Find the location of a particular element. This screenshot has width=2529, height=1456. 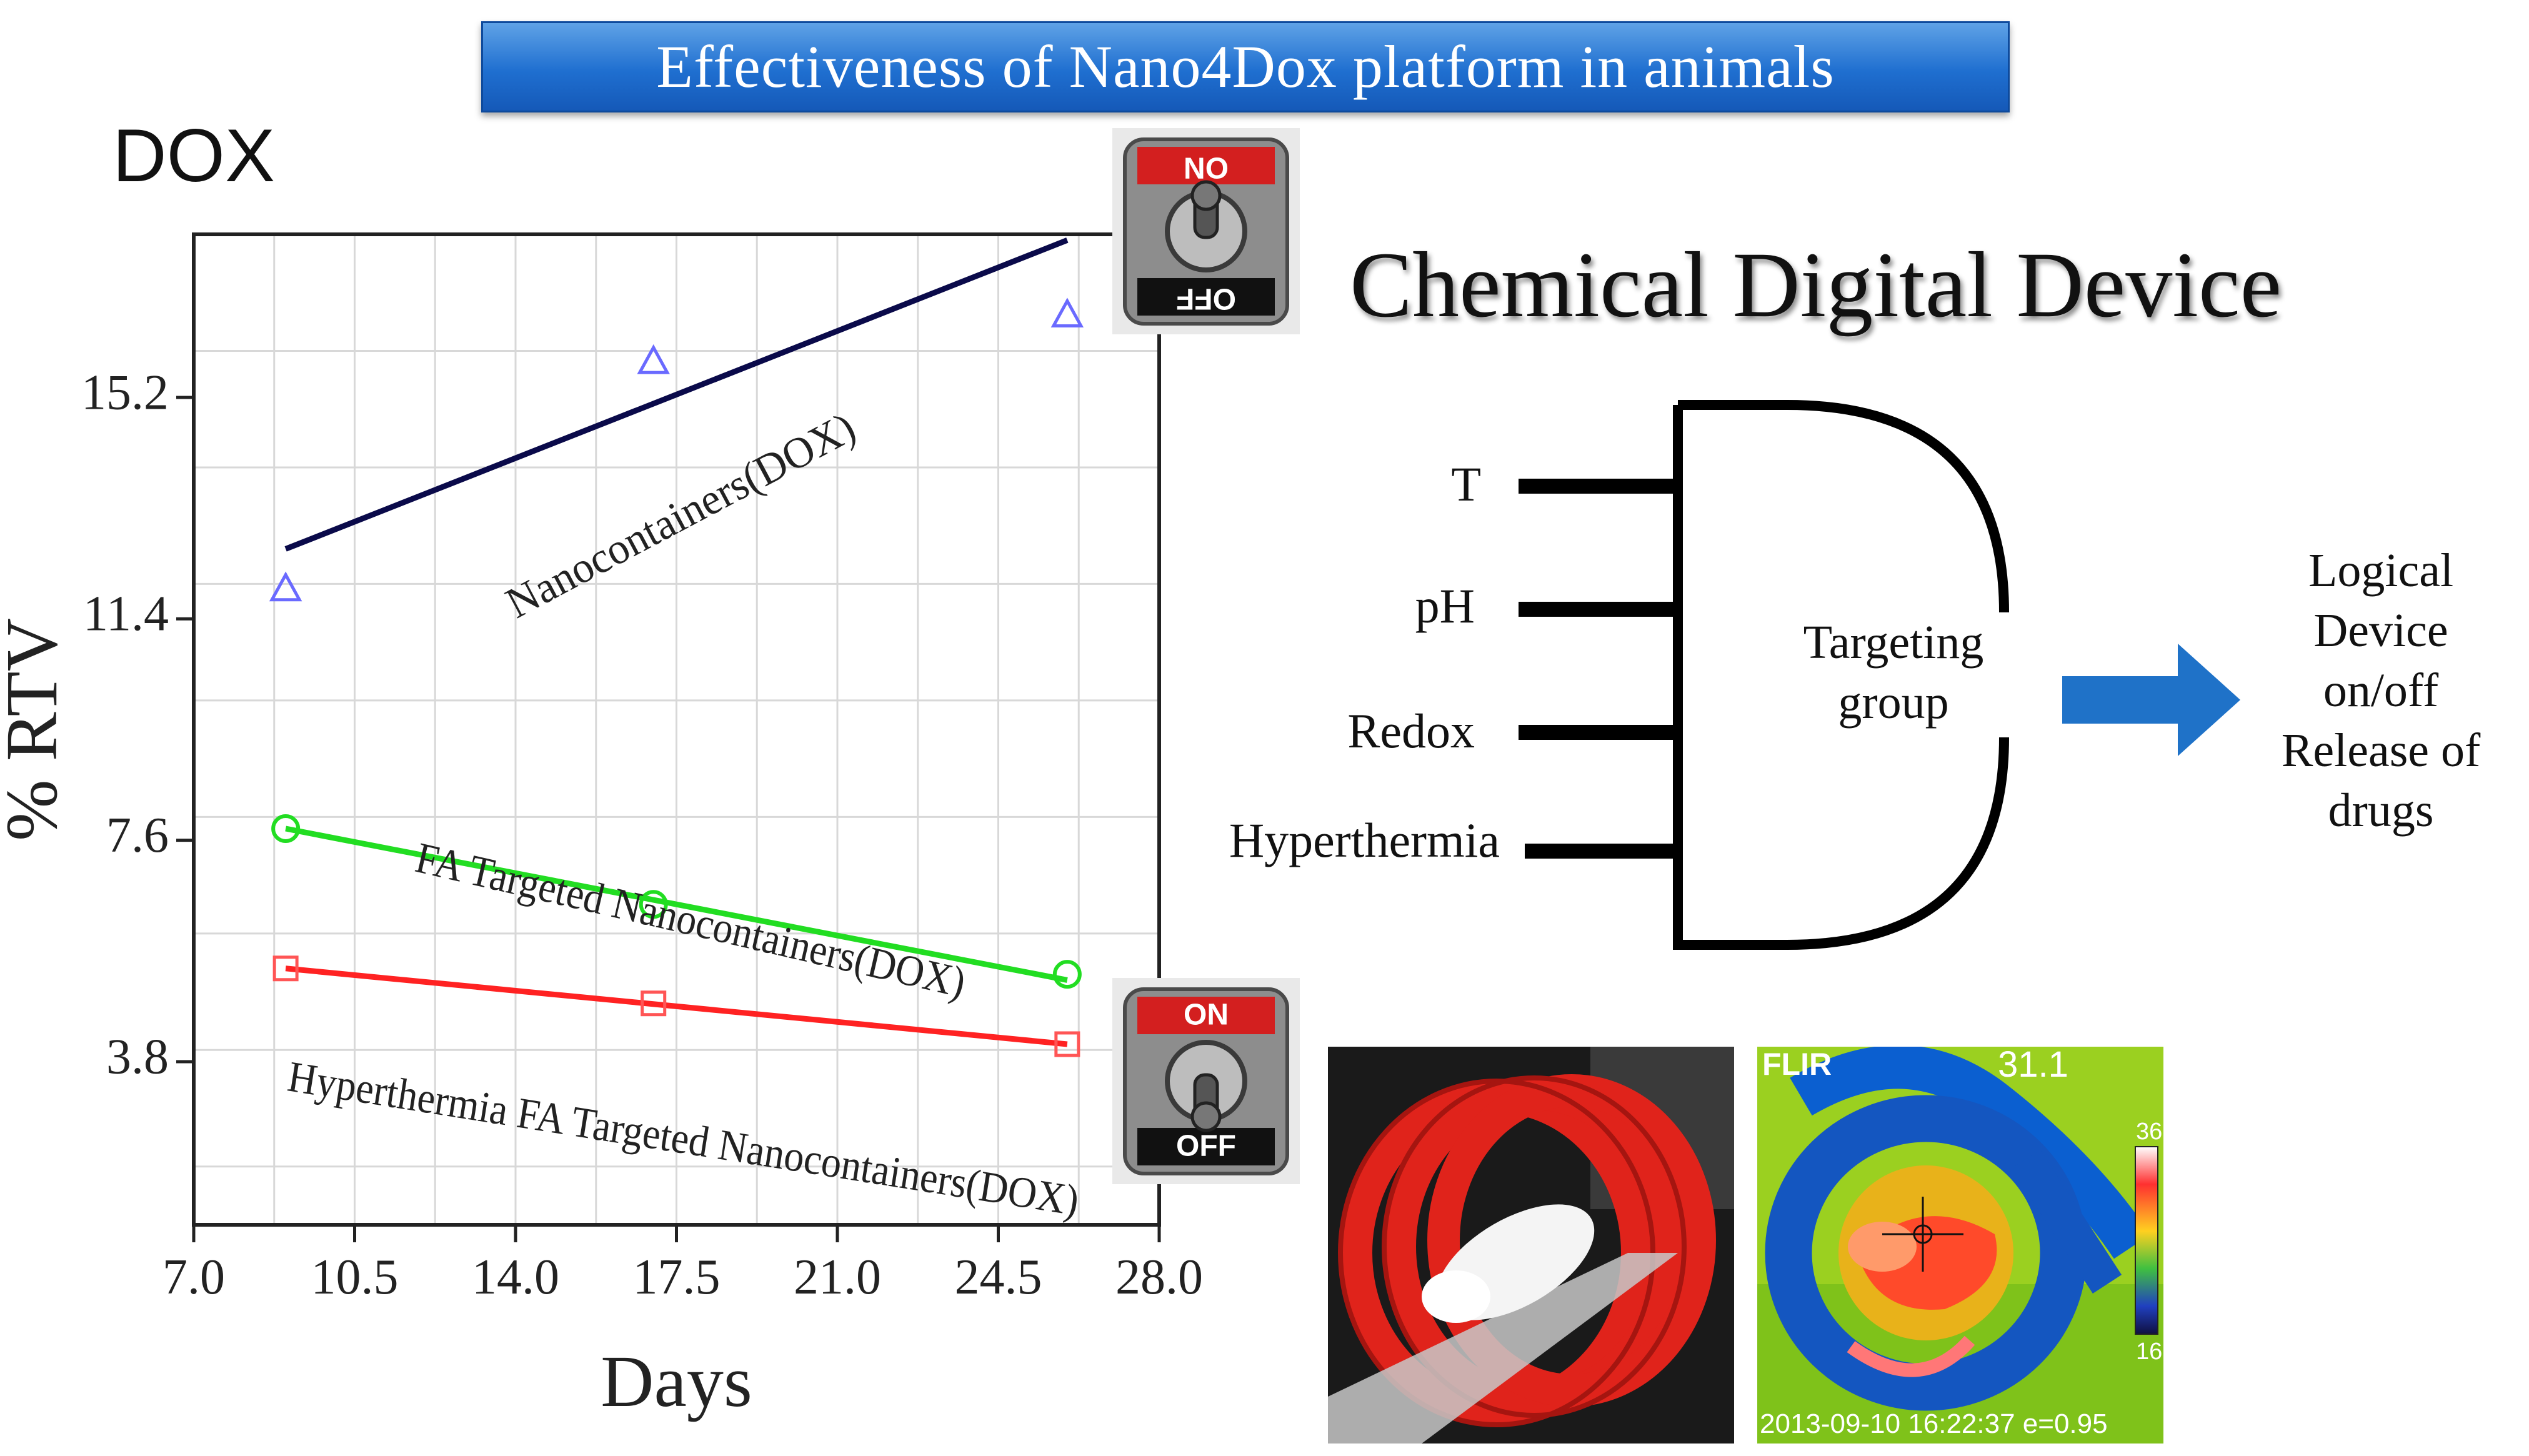

x-tick-label: 21.0 is located at coordinates (837, 1277).